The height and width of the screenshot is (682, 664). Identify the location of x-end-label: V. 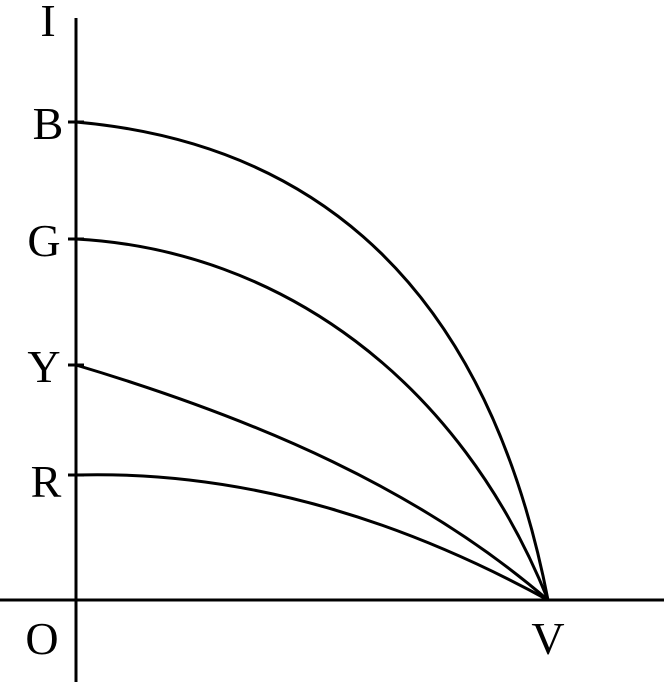
(547, 638).